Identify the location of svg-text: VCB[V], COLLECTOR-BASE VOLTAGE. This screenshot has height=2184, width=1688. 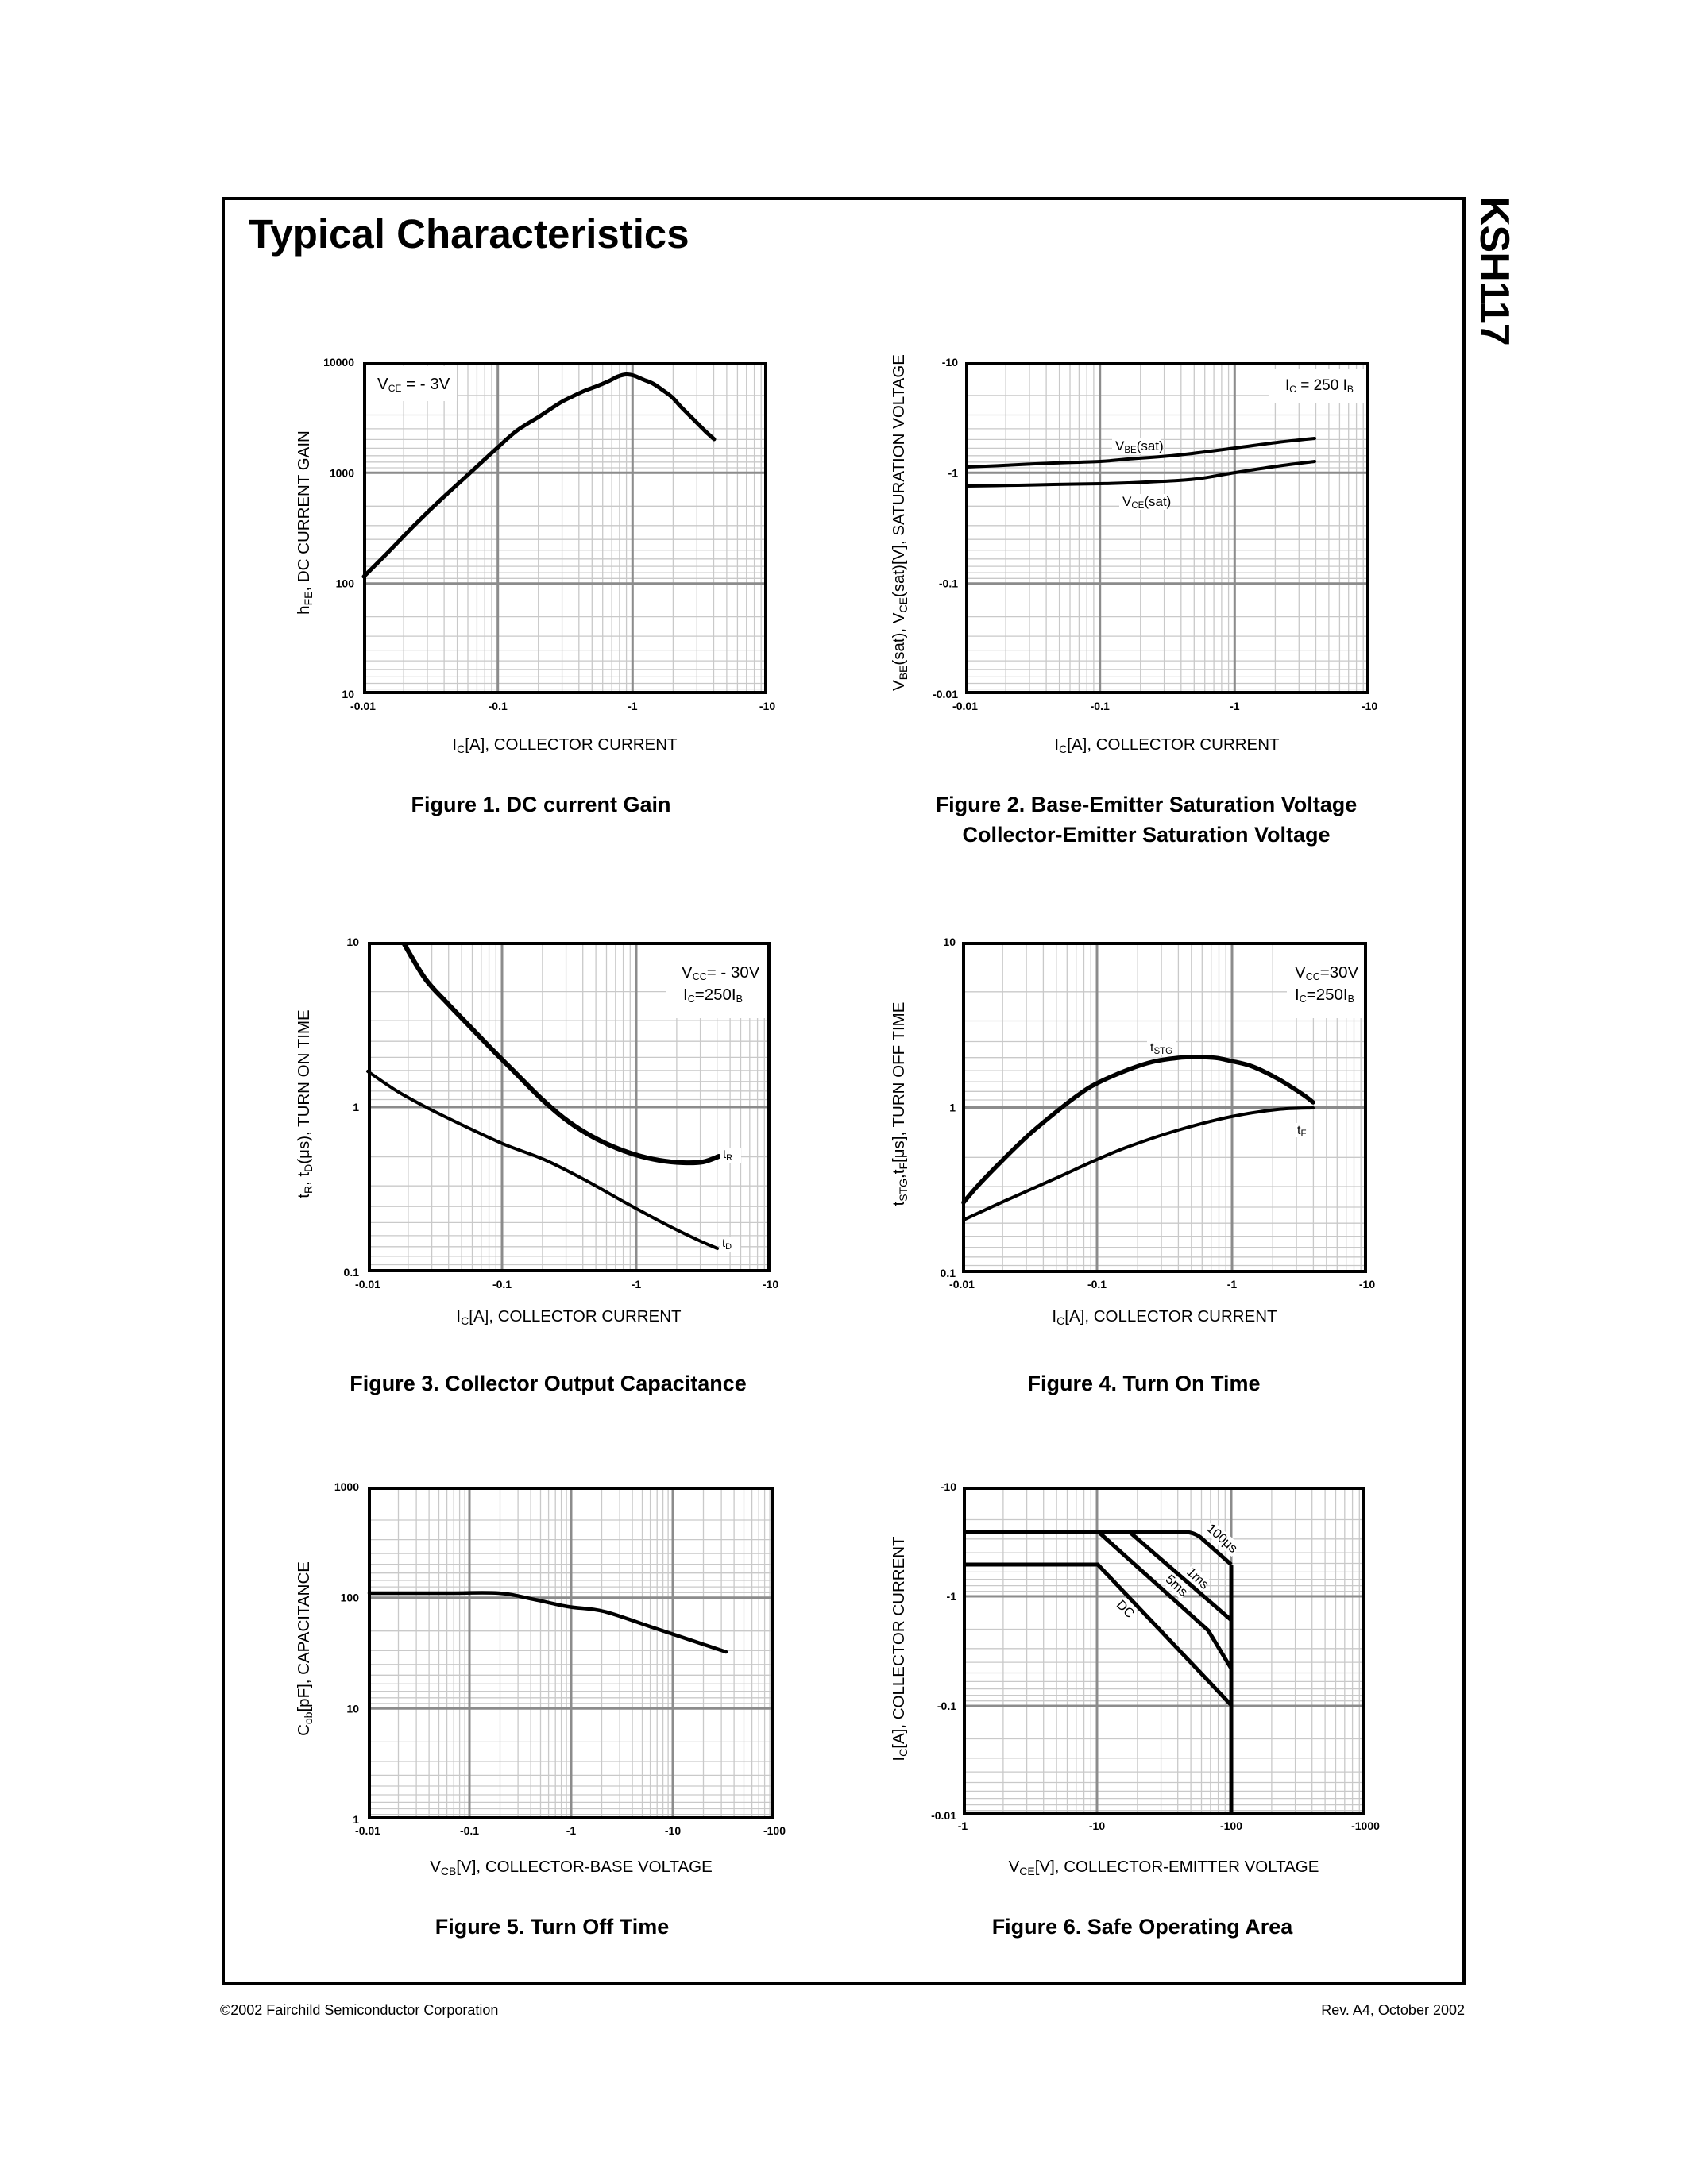
(571, 1867).